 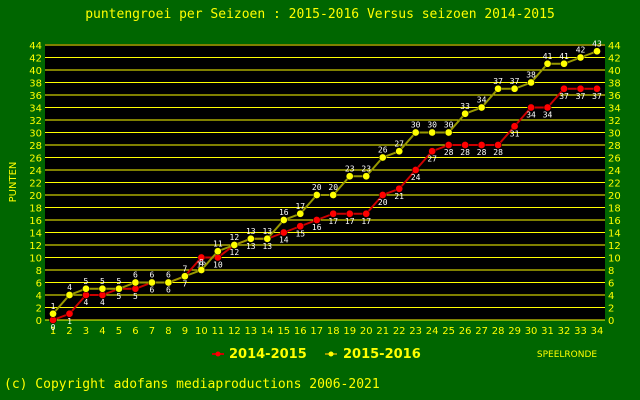 What do you see at coordinates (449, 152) in the screenshot?
I see `data-label-2014-2015-25: 28` at bounding box center [449, 152].